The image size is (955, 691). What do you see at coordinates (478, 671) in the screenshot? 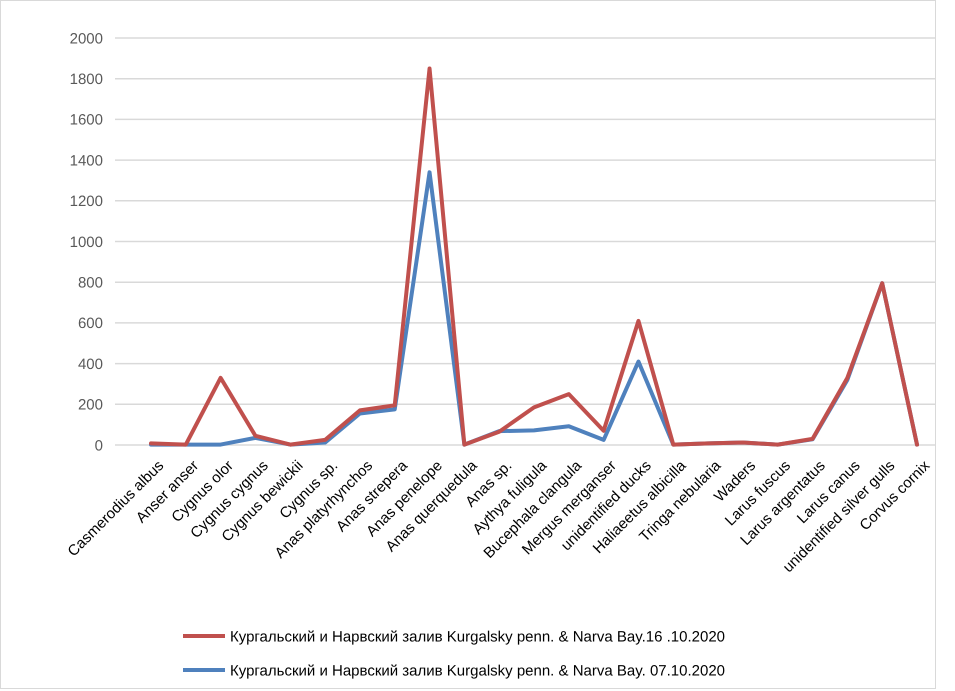
I see `legend-label: Кургальский и Нарвский залив Kurgalsky penn. & Narva Bay. 07.10.2020` at bounding box center [478, 671].